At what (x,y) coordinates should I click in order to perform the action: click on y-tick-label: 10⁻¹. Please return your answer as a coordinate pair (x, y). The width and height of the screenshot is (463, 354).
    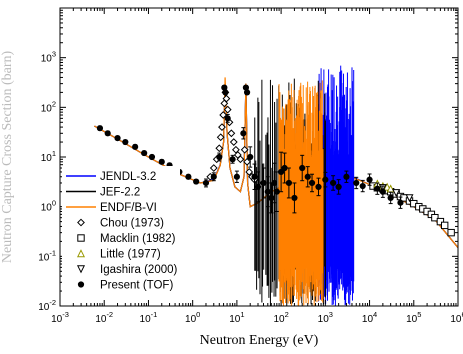
    Looking at the image, I should click on (47, 255).